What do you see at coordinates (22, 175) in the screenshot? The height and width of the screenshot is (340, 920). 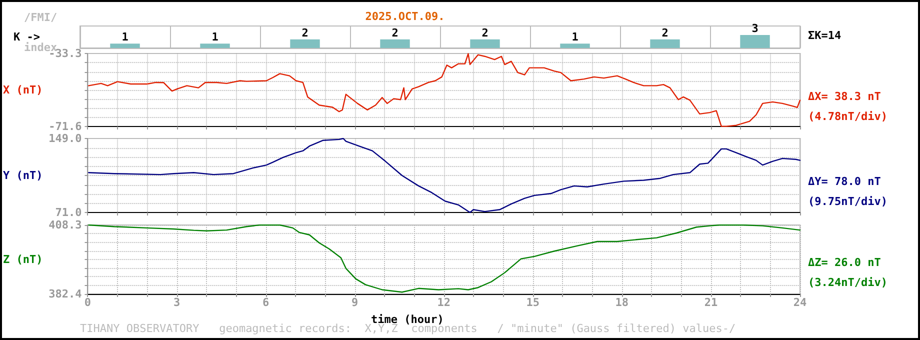 I see `y-axis-title: Y (nT)` at bounding box center [22, 175].